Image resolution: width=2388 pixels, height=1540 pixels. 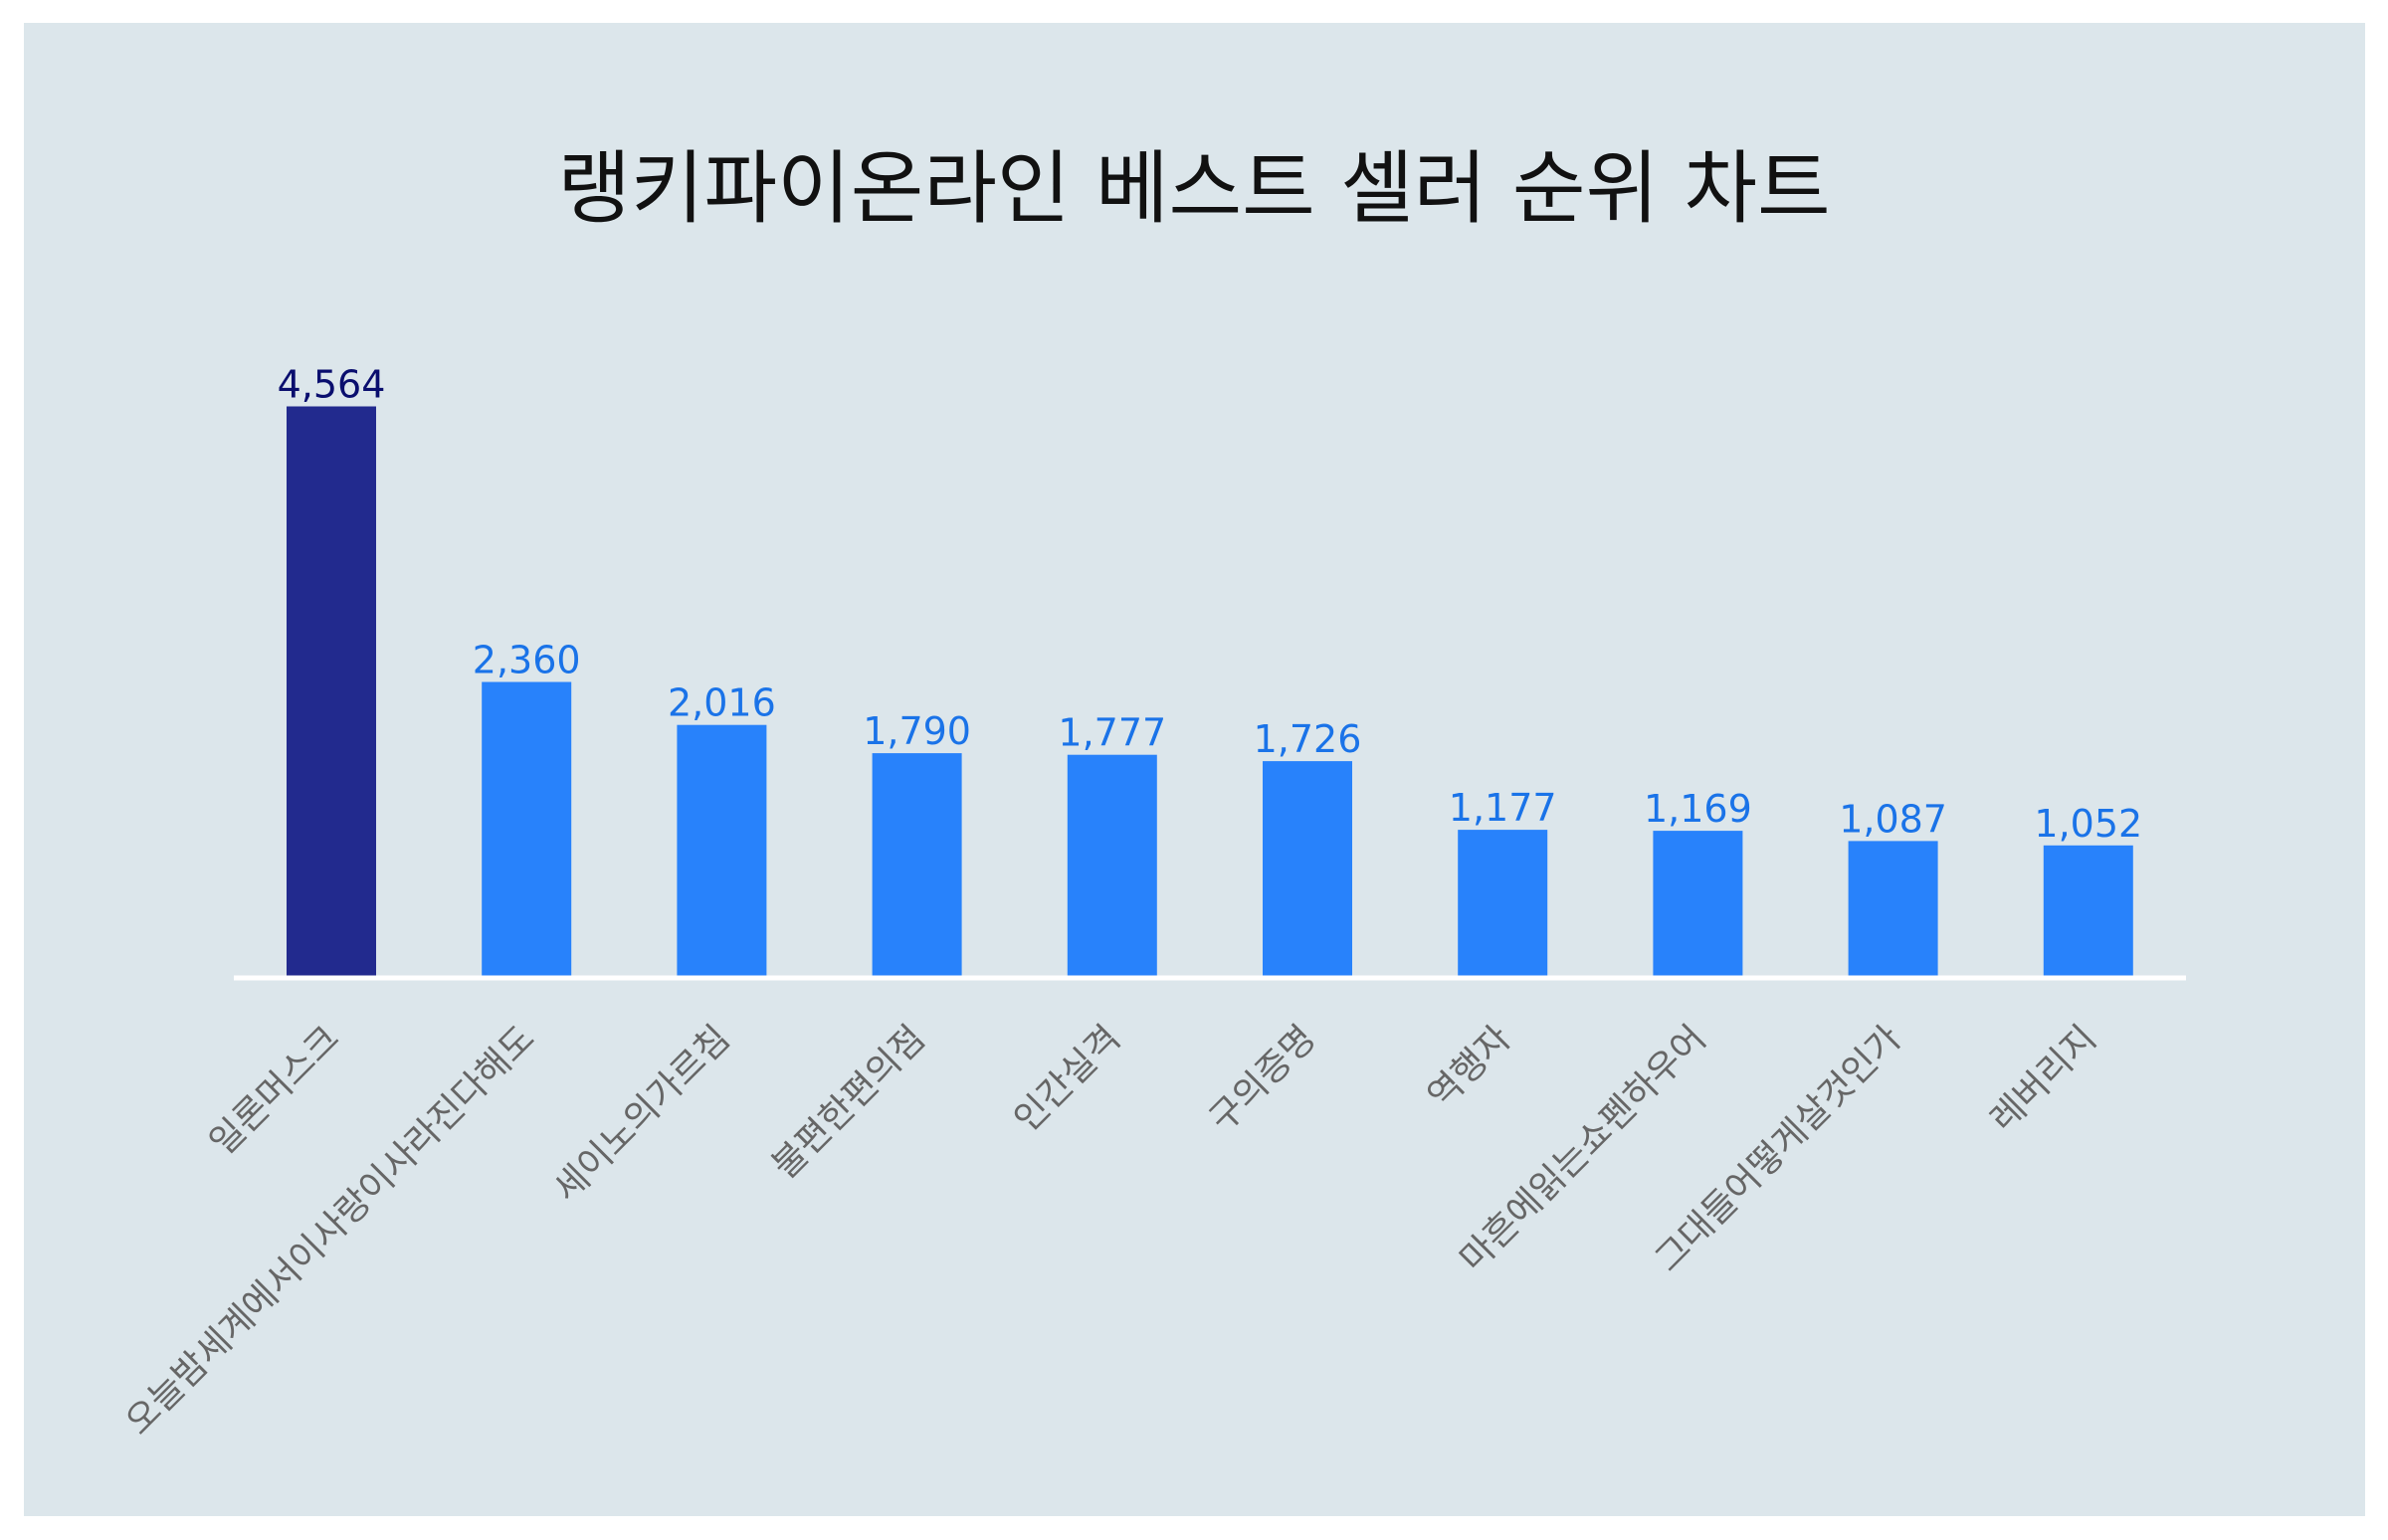 I want to click on category-label-6: 구의증명, so click(x=1263, y=1079).